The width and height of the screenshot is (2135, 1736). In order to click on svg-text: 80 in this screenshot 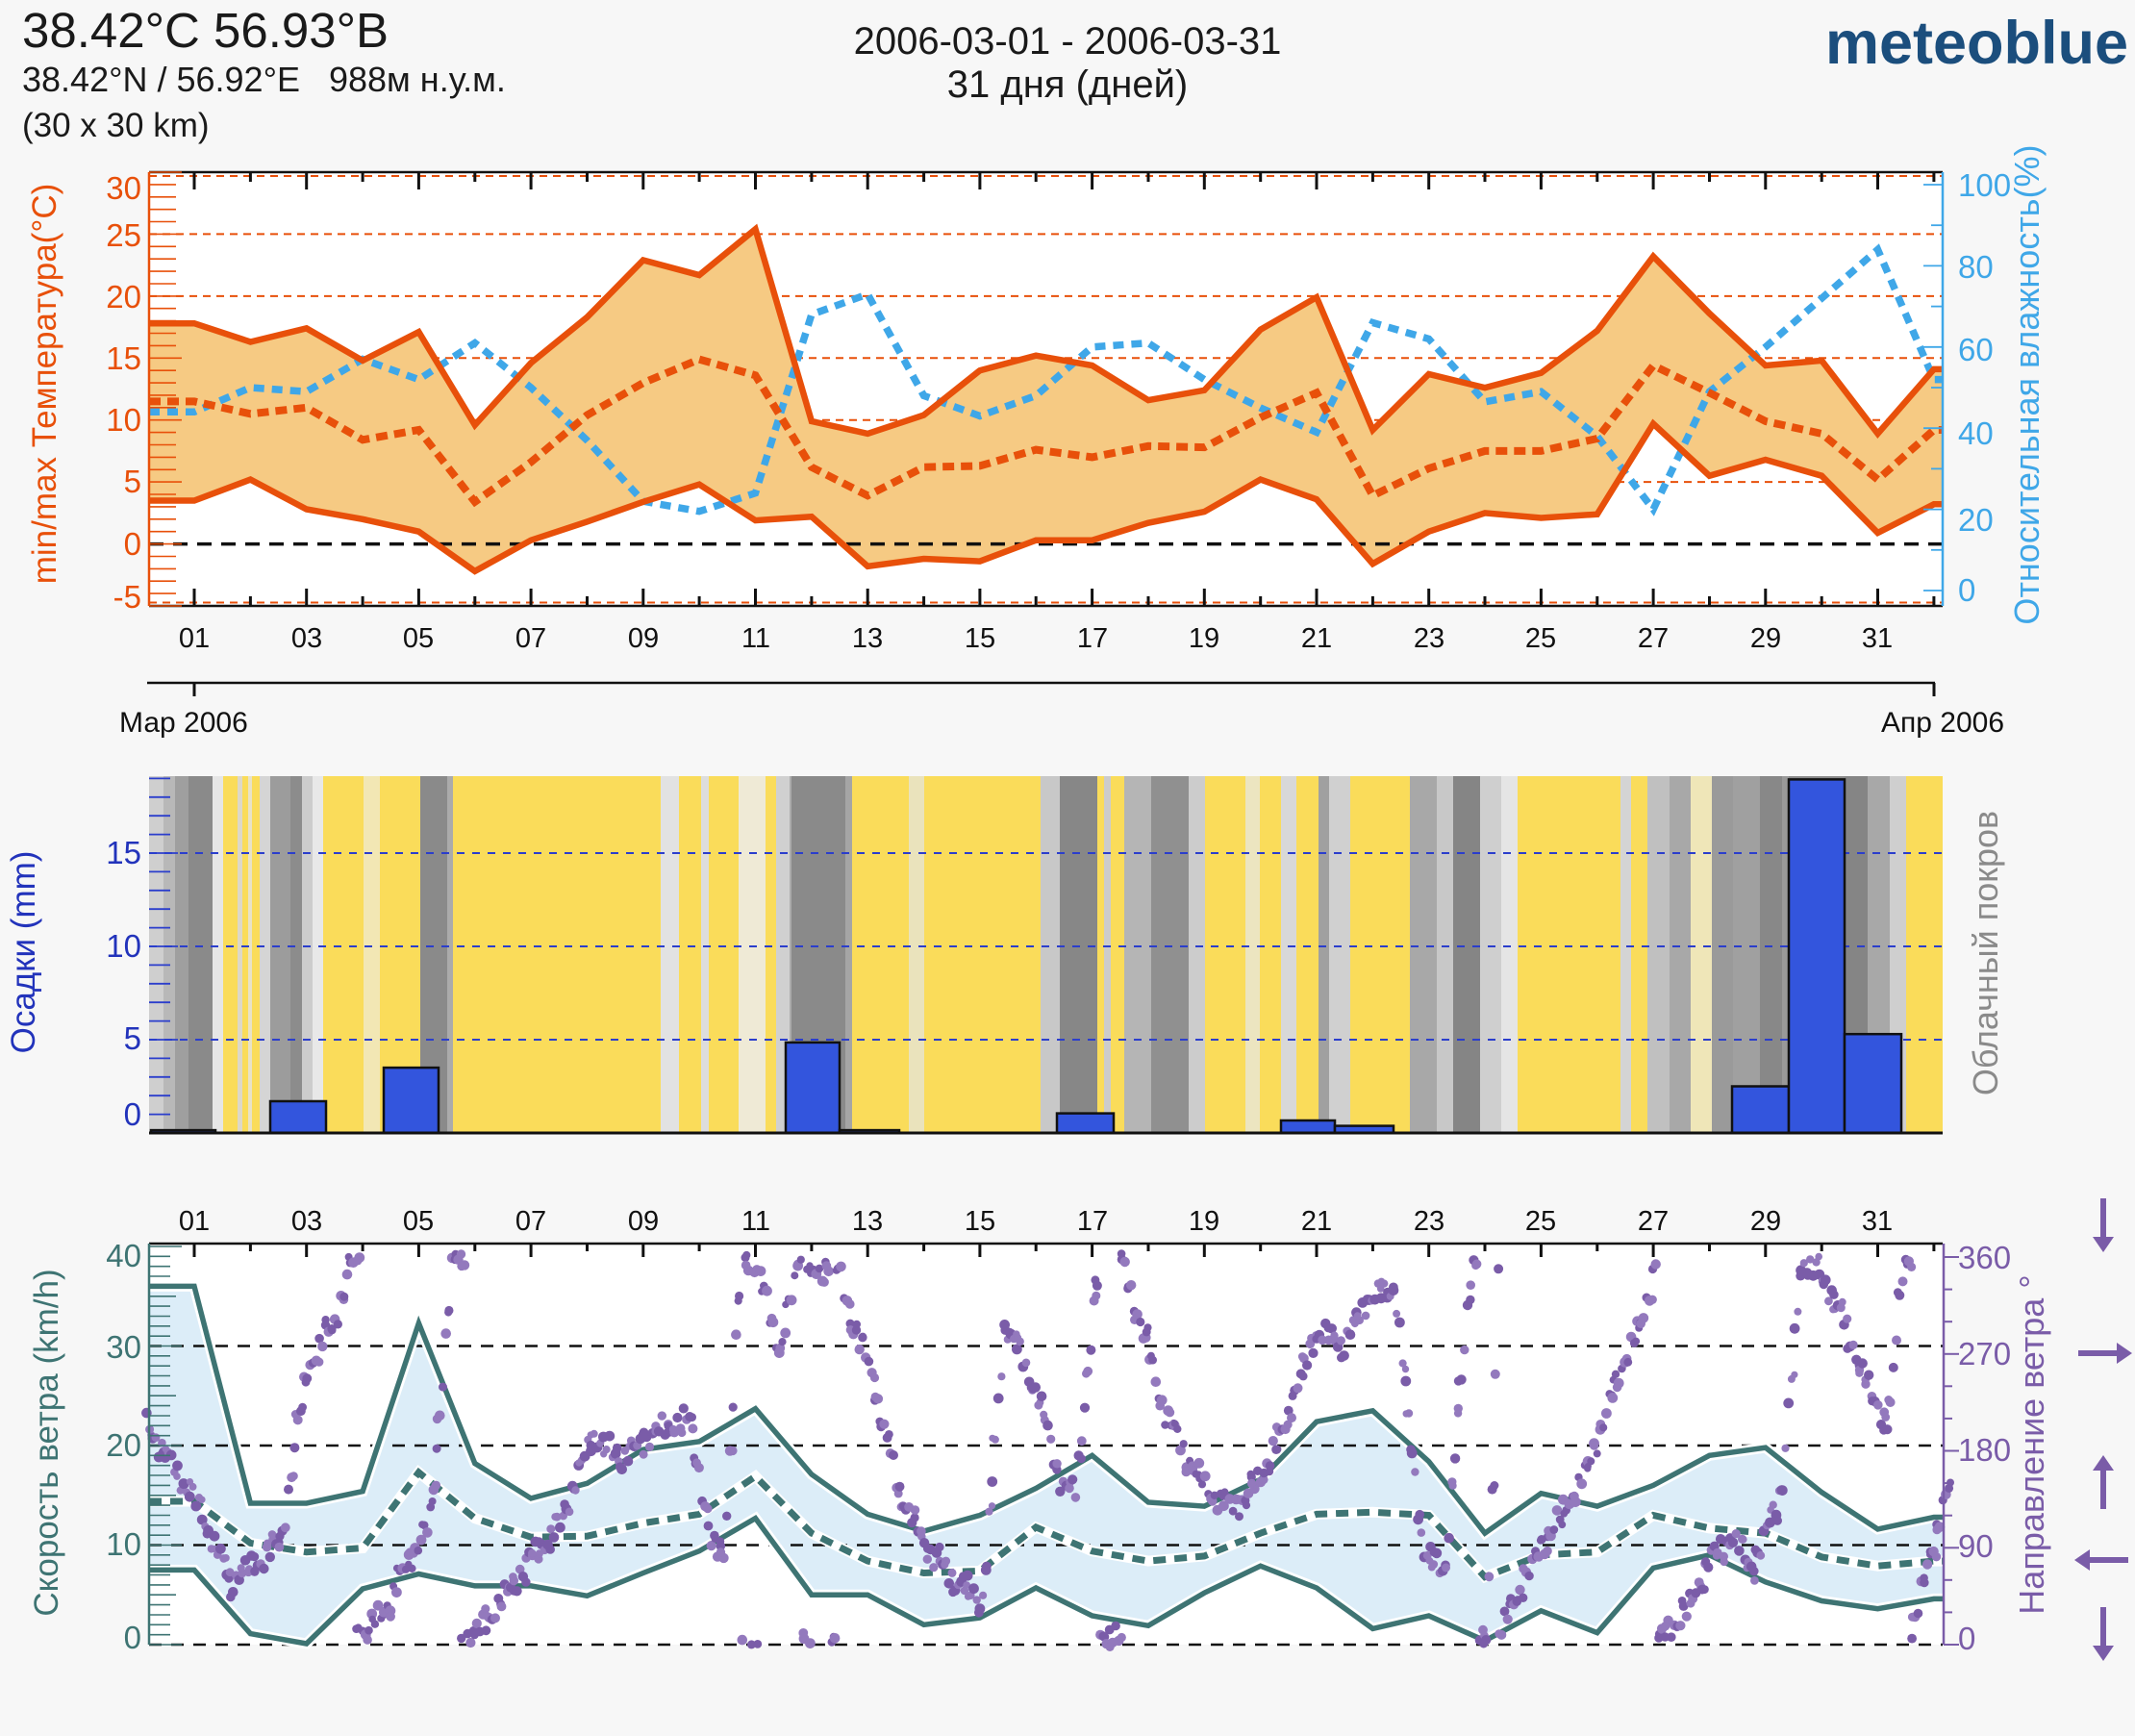, I will do `click(1976, 267)`.